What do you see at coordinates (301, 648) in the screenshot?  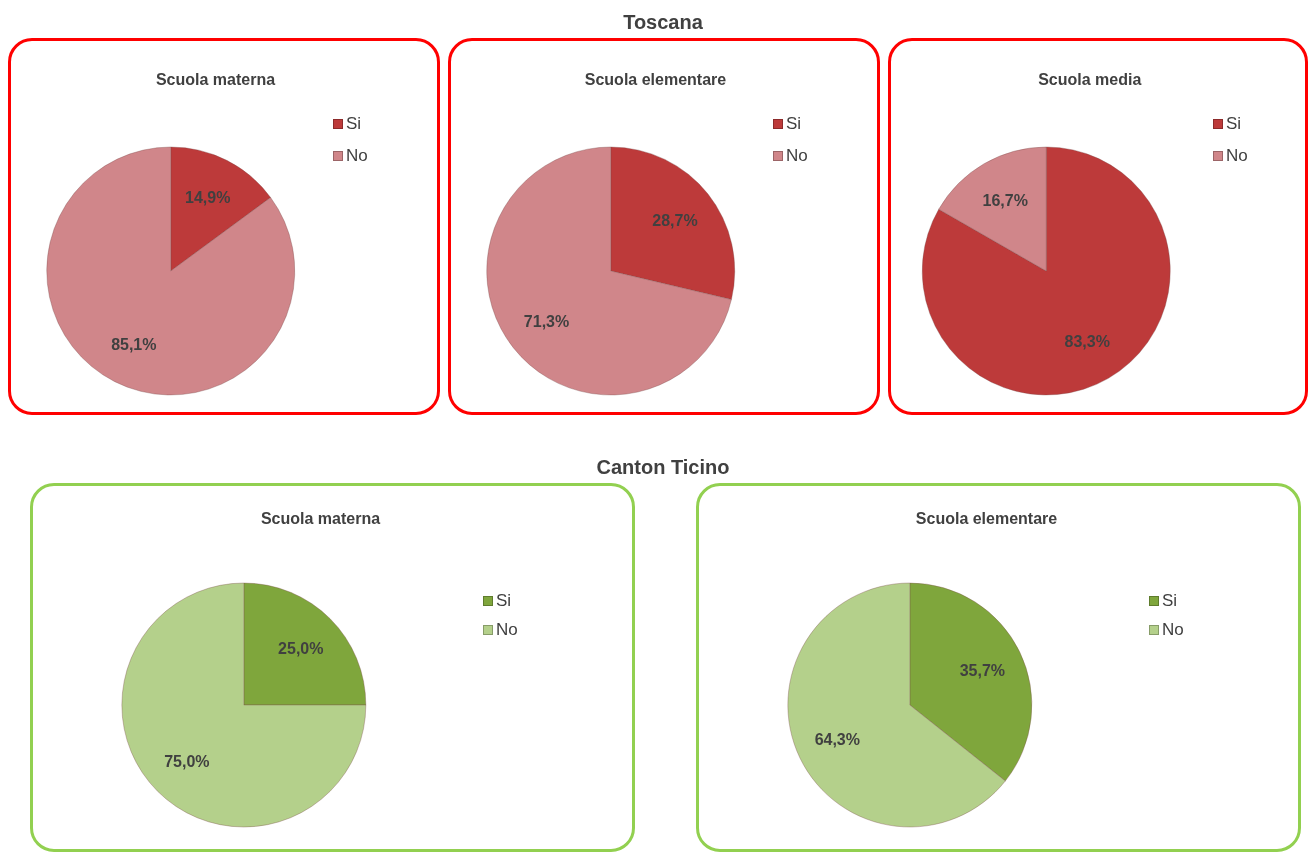 I see `data-label: 25,0%` at bounding box center [301, 648].